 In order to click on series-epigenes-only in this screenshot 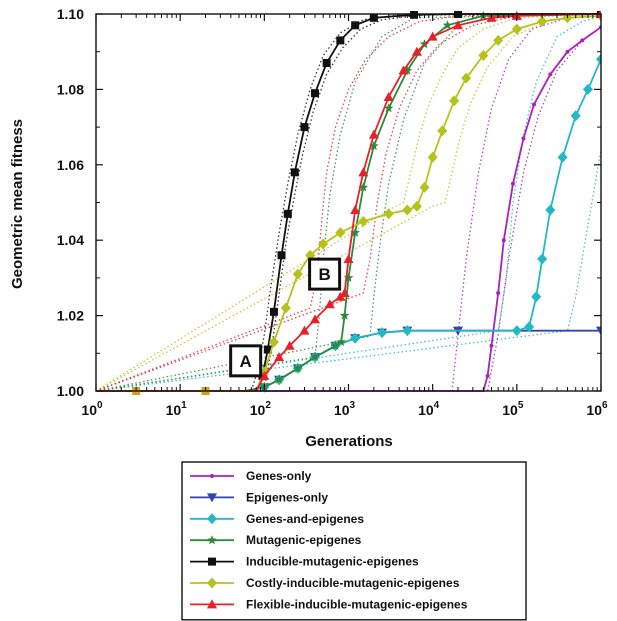, I will do `click(348, 359)`.